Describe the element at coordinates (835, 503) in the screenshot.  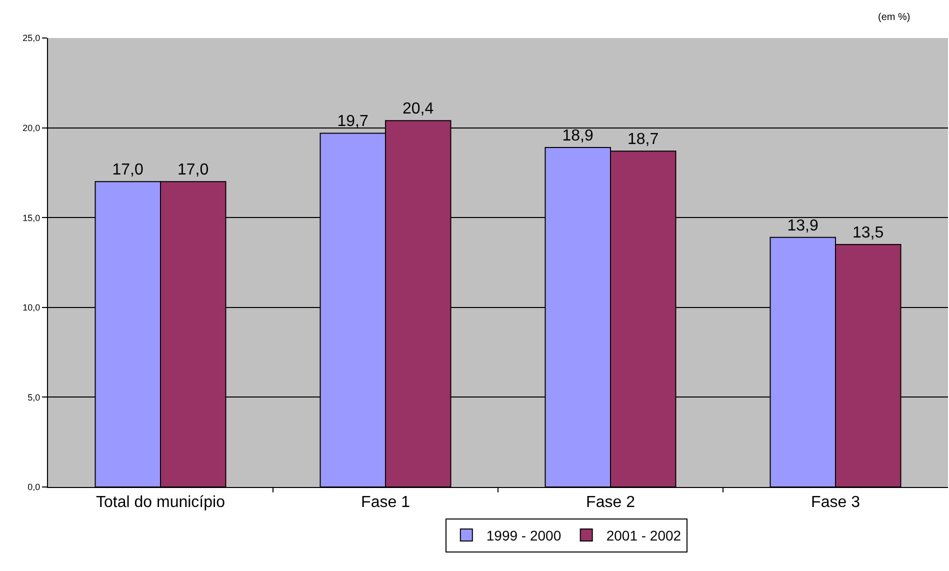
I see `x-tick-label: Fase 3` at that location.